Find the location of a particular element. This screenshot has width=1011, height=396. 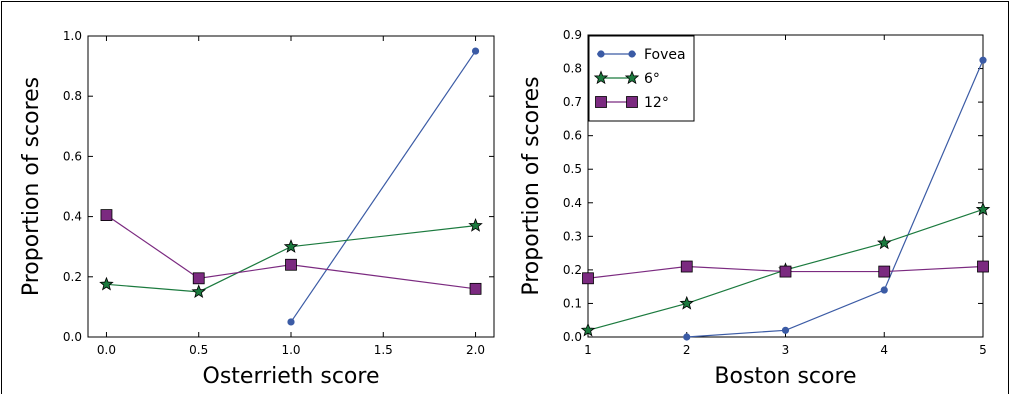

x-axis-label: Boston score is located at coordinates (785, 376).